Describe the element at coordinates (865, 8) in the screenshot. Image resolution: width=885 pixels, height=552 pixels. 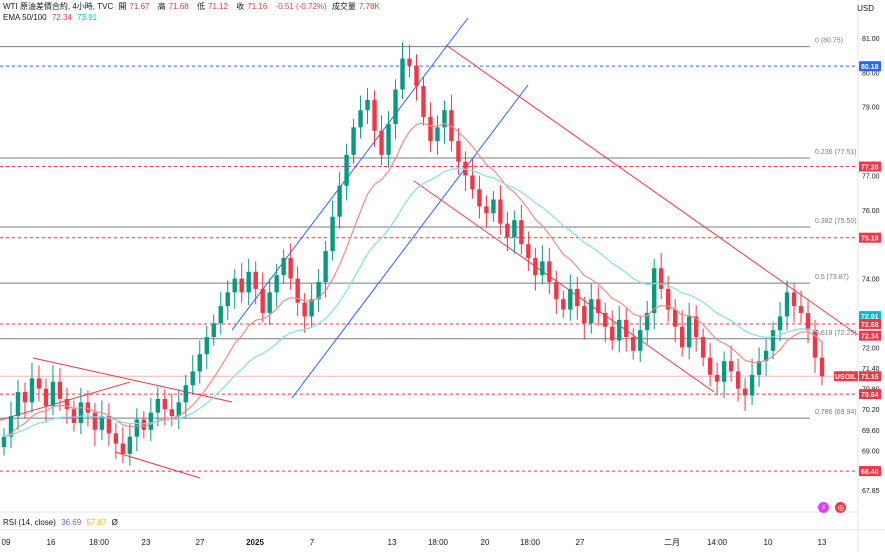
I see `currency-label: USD` at that location.